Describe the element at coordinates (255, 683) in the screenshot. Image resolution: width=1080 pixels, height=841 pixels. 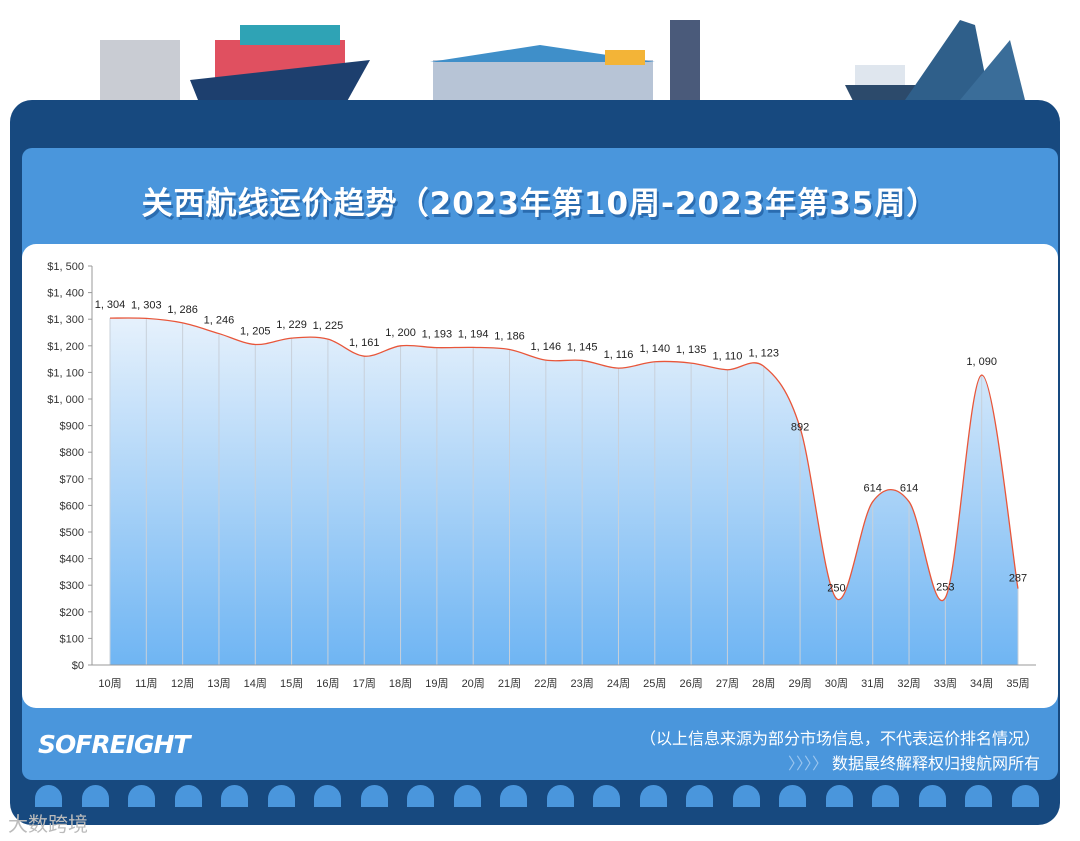
I see `x-tick-label: 14周` at that location.